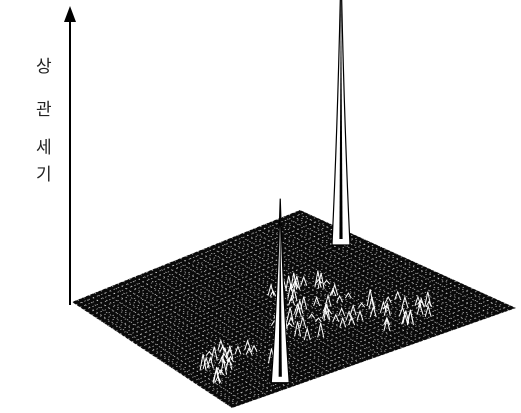 This screenshot has width=521, height=413. I want to click on ylabel-char: 관, so click(44, 110).